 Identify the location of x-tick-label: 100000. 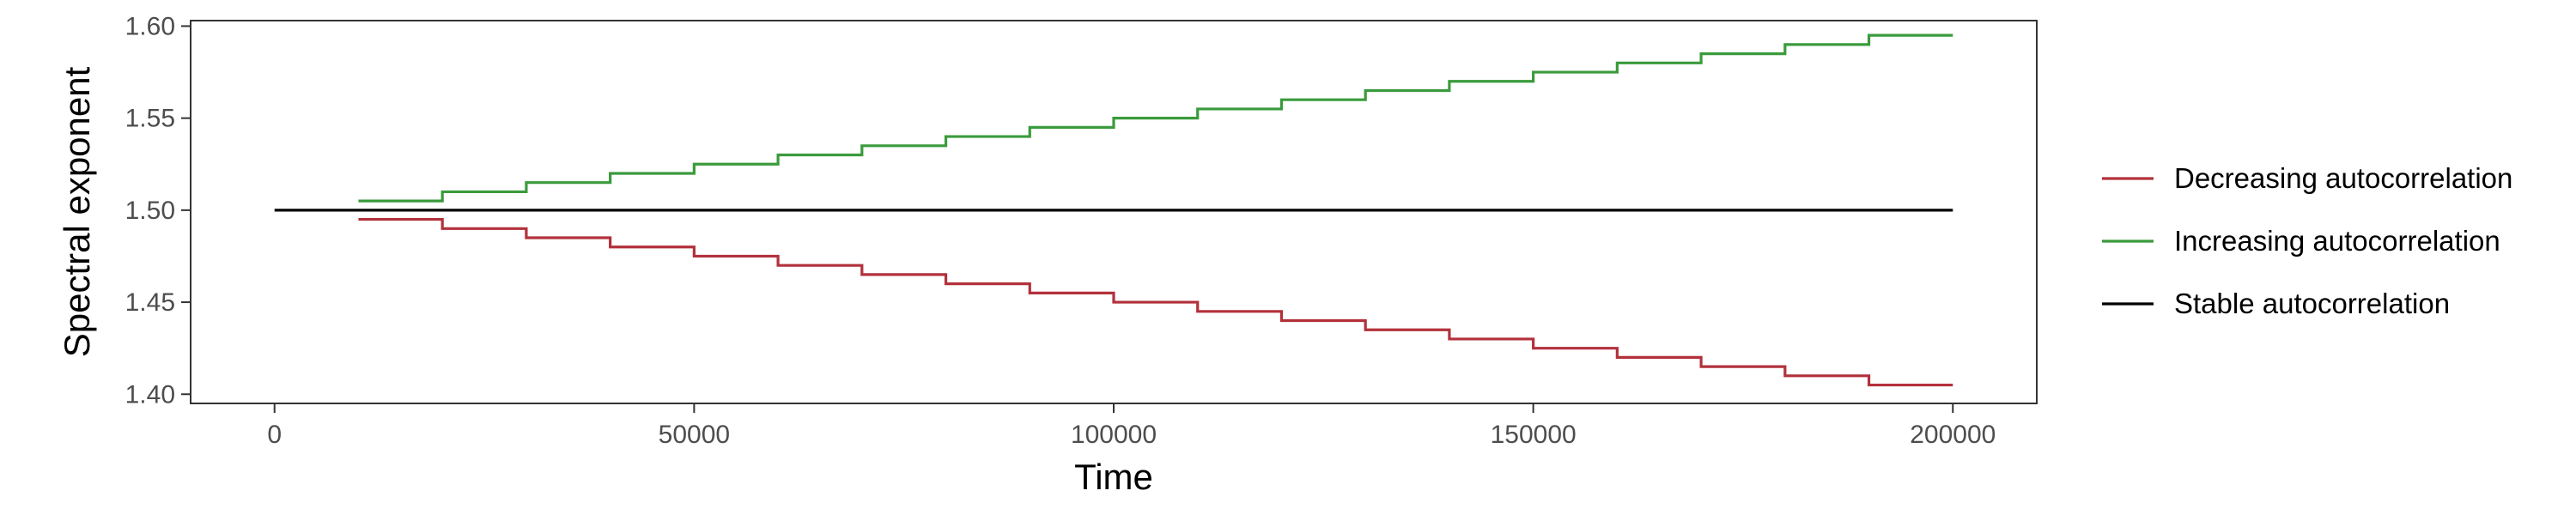
(1114, 435).